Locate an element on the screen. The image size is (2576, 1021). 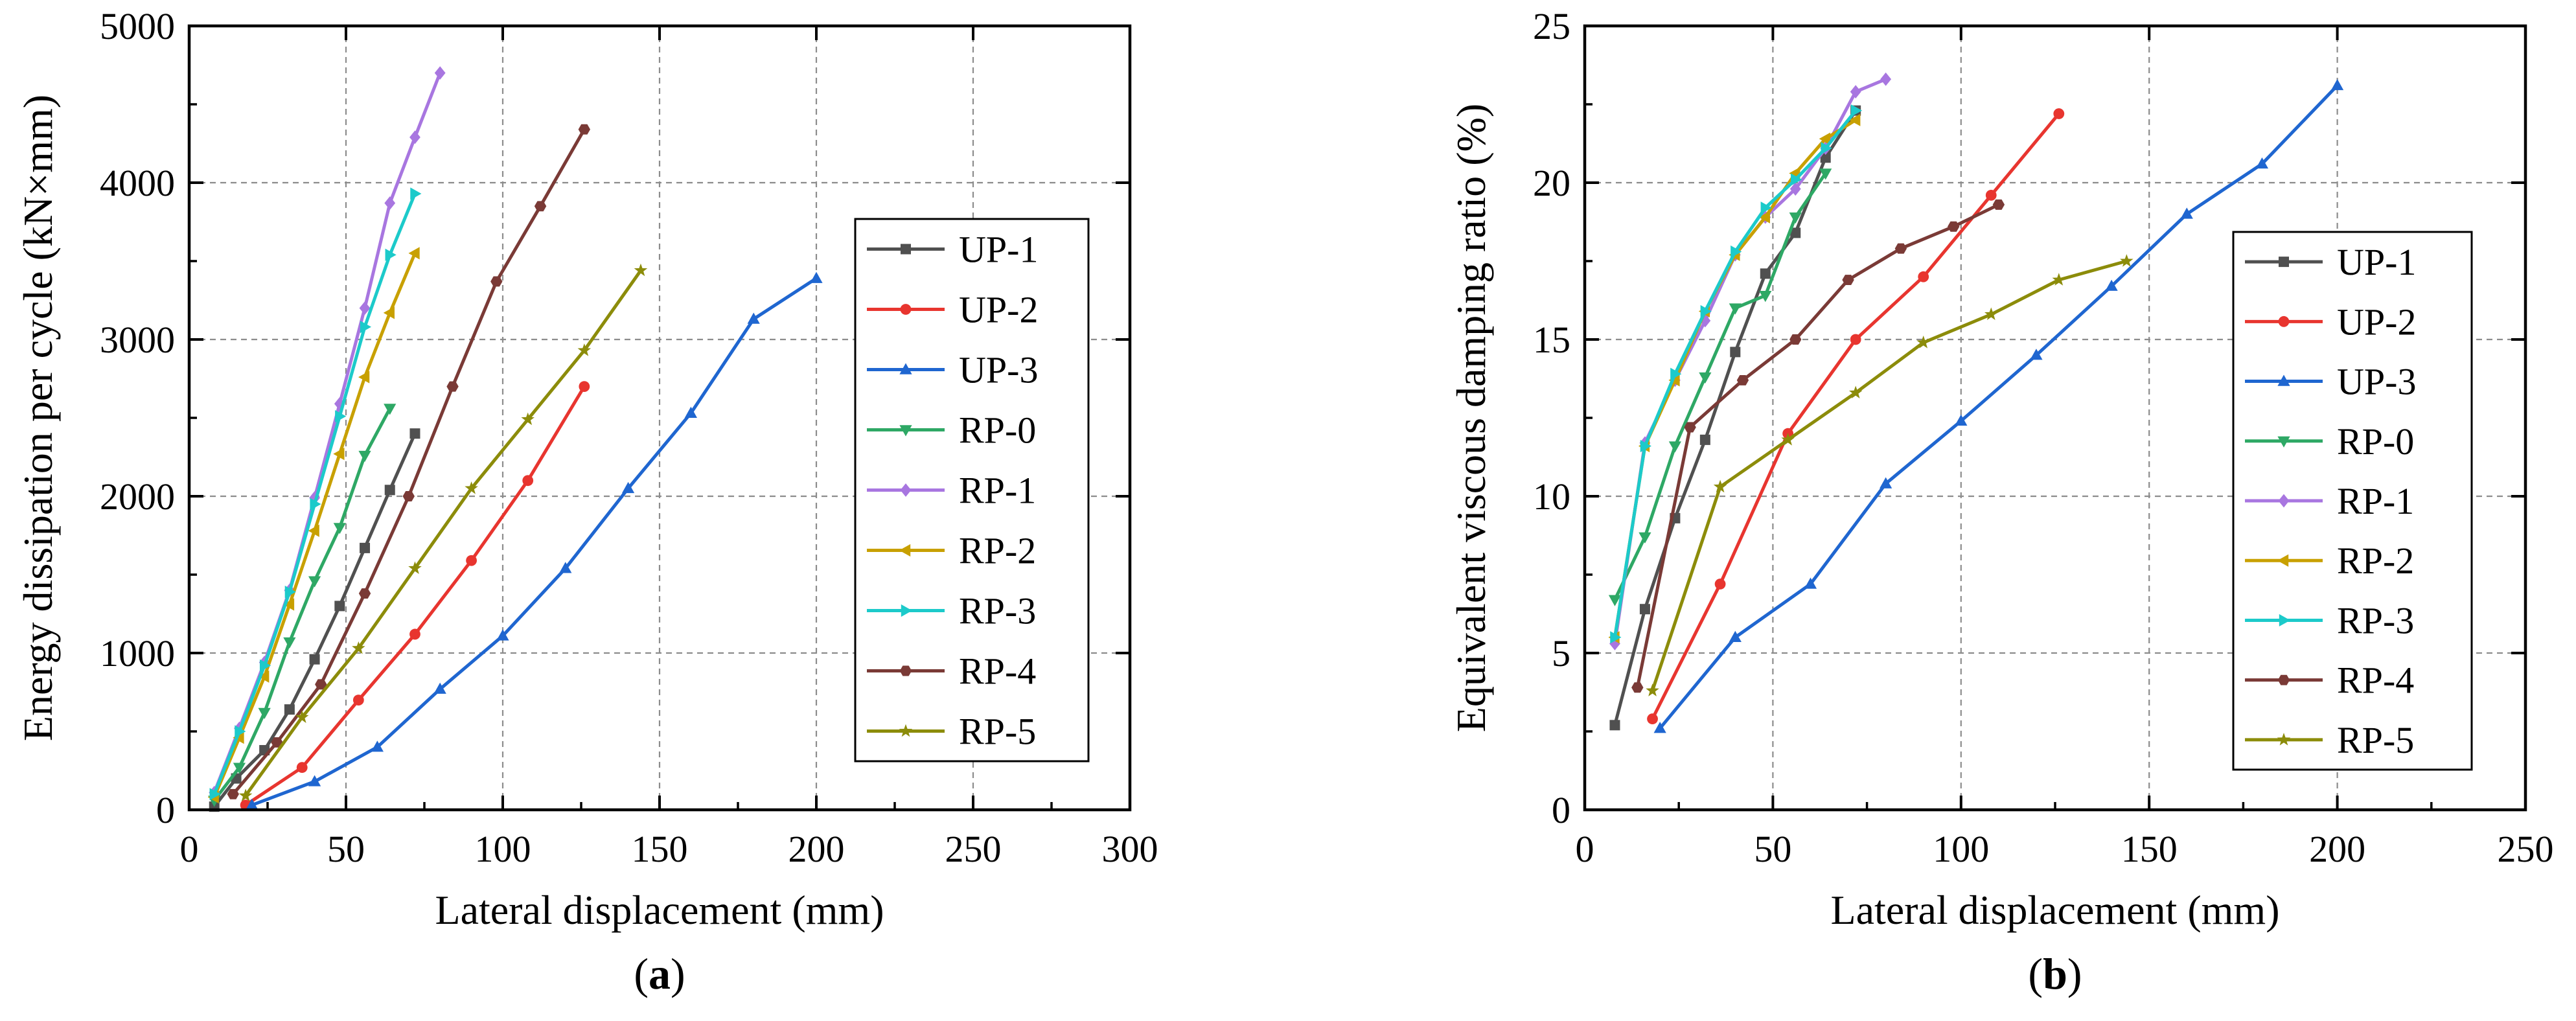
legend-a: UP-1 UP-2 UP-3 RP-0 RP-1 RP-2 RP-3 RP-4 RP-5 is located at coordinates (972, 490).